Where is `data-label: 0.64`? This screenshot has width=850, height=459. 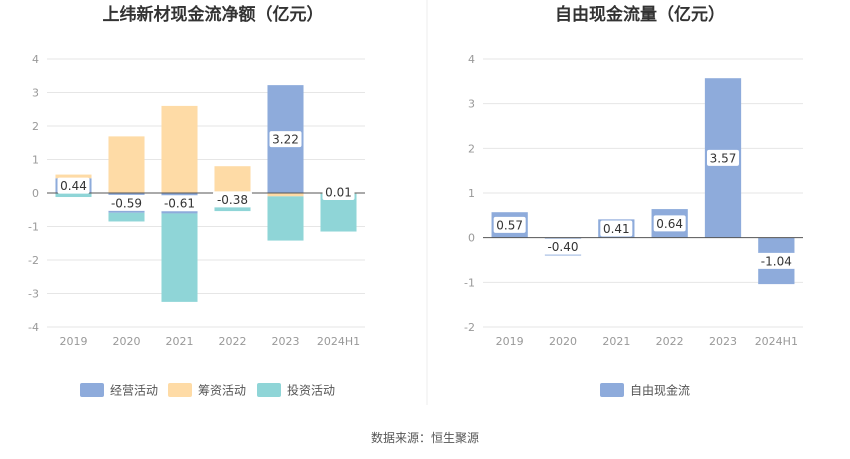
data-label: 0.64 is located at coordinates (669, 224).